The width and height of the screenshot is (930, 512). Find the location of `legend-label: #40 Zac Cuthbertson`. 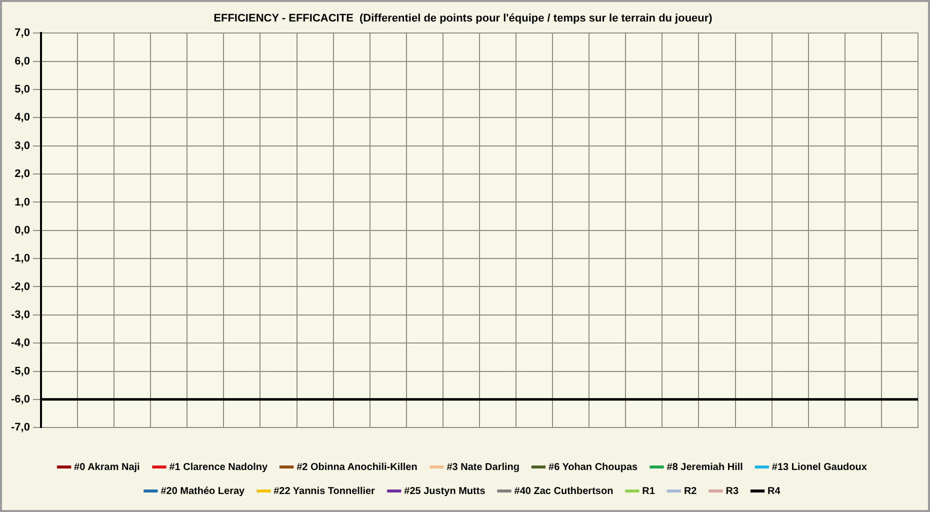

legend-label: #40 Zac Cuthbertson is located at coordinates (564, 491).